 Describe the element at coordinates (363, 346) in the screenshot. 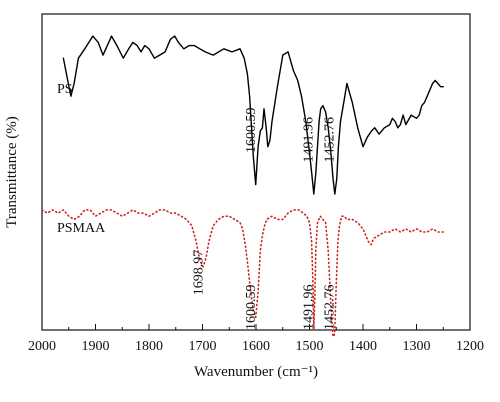

I see `x-tick-label: 1400` at that location.